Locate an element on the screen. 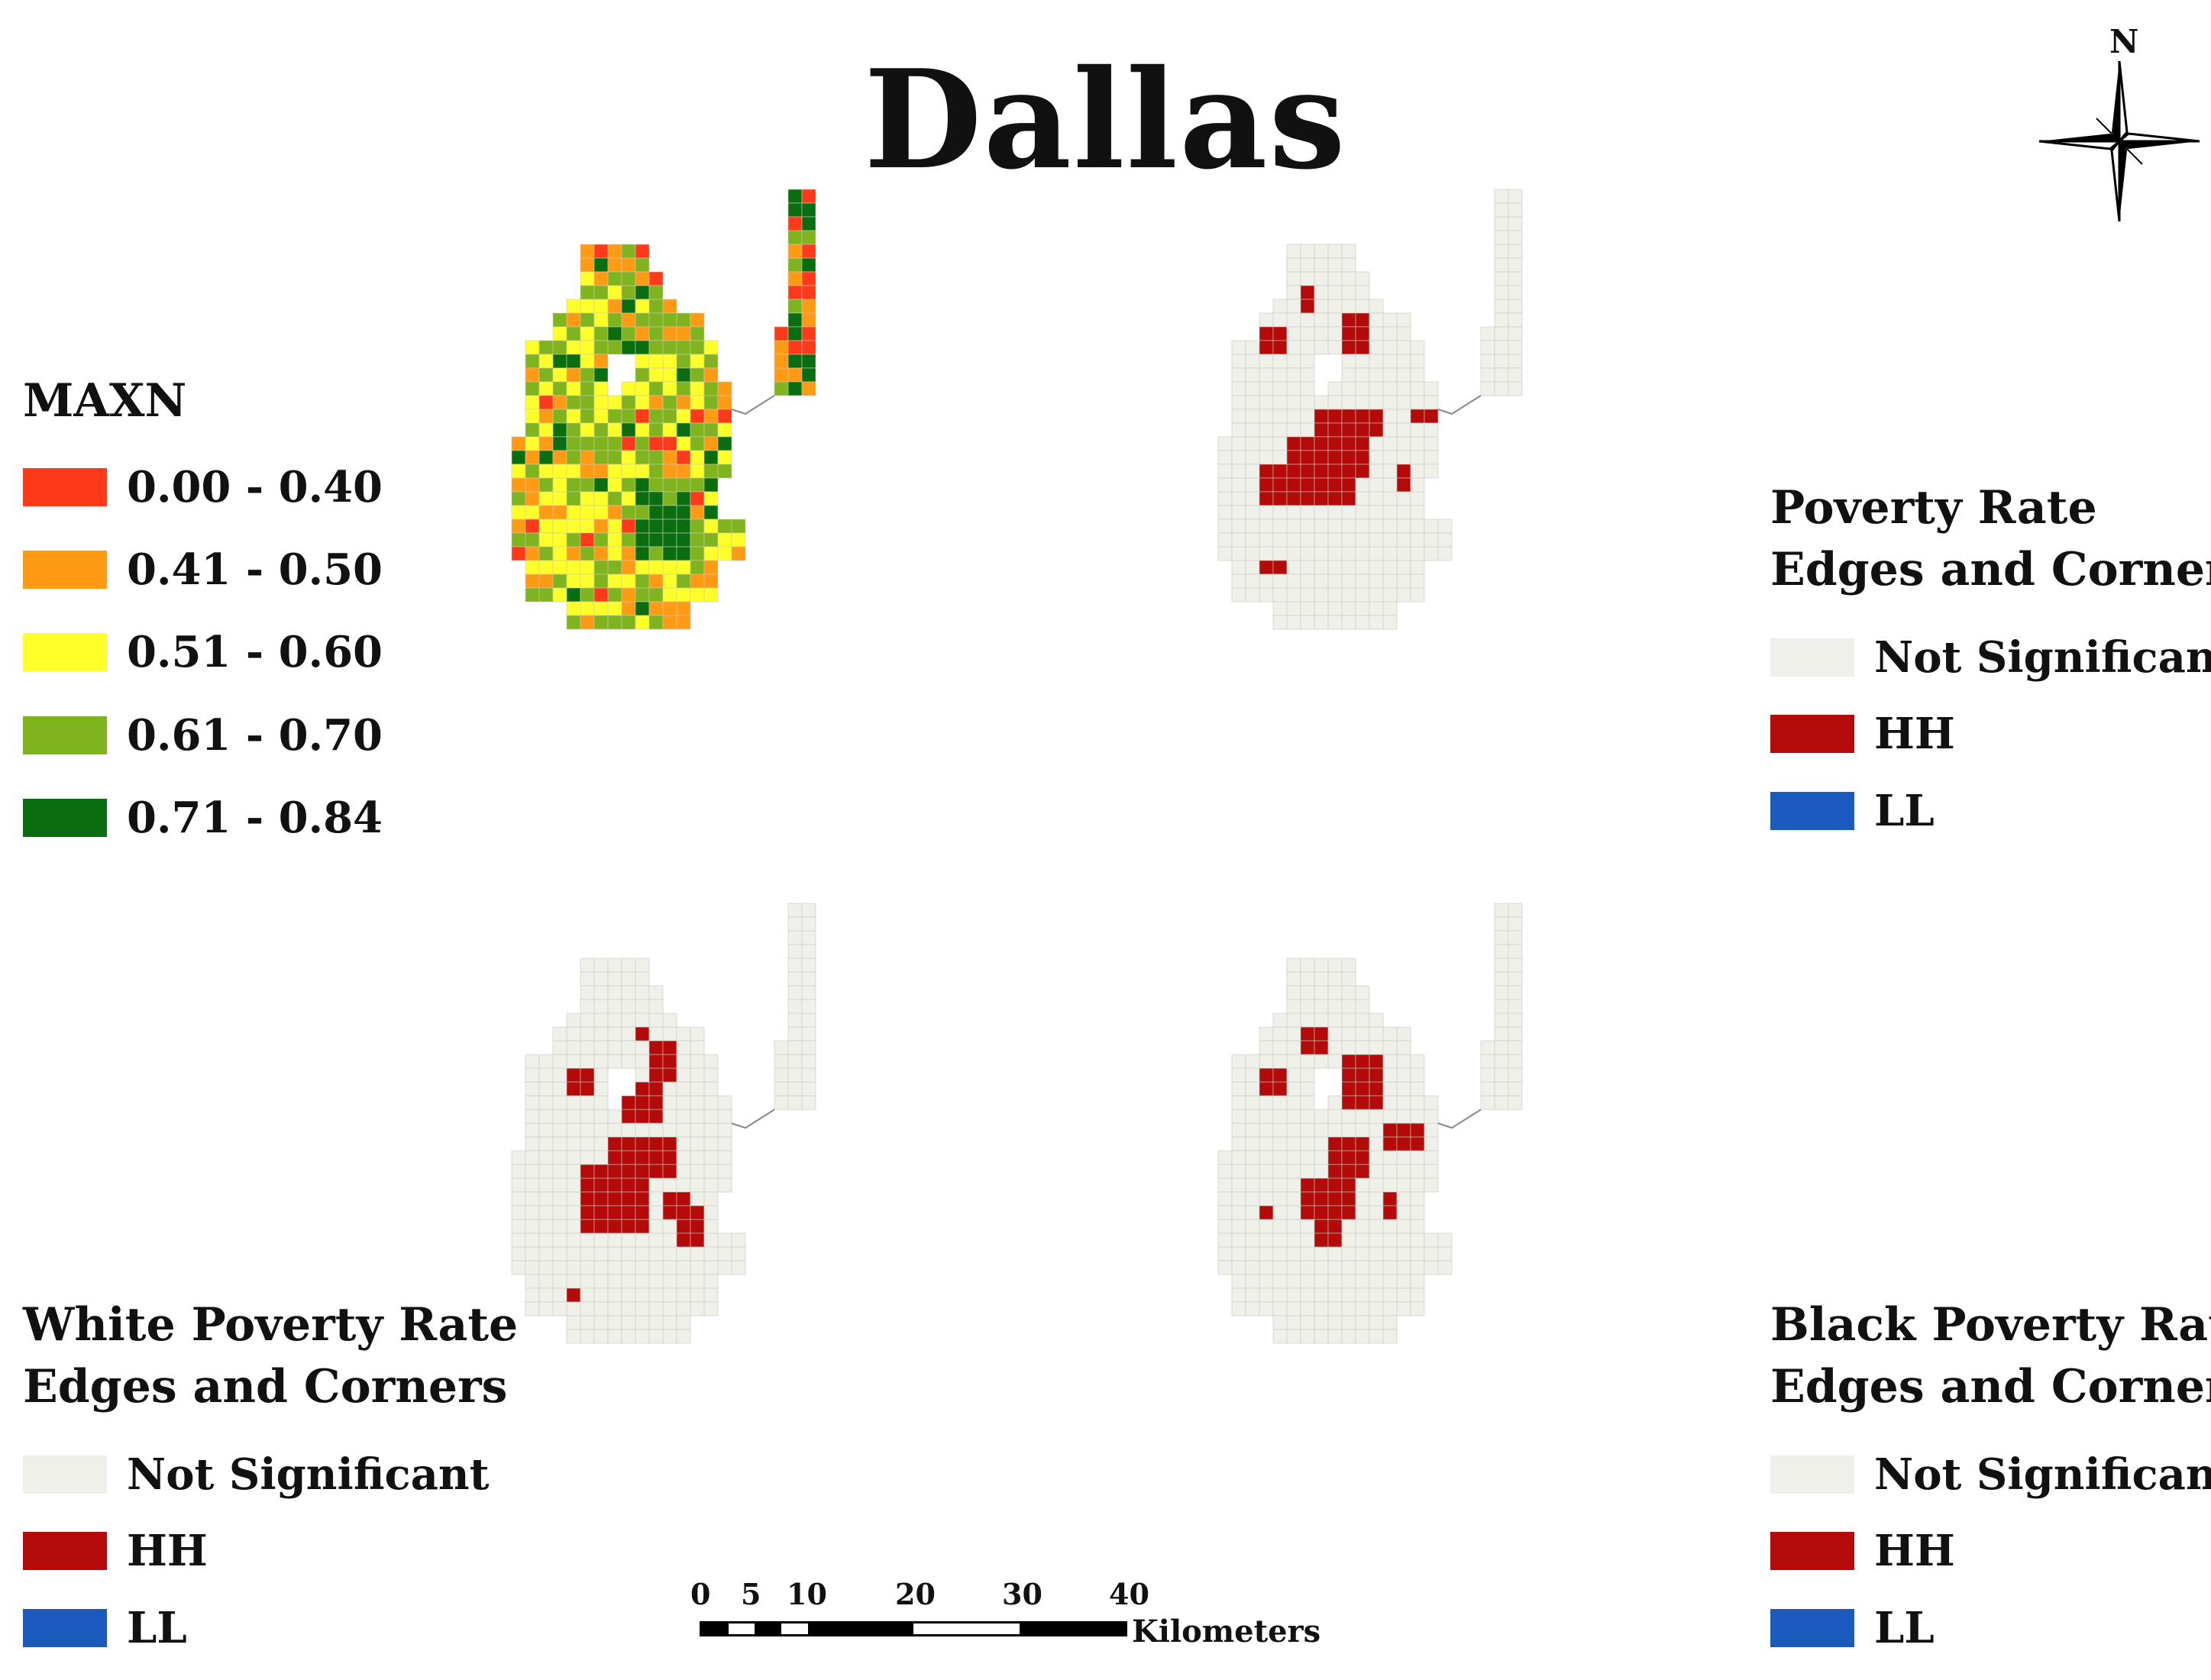  hh-swatch is located at coordinates (65, 1551).